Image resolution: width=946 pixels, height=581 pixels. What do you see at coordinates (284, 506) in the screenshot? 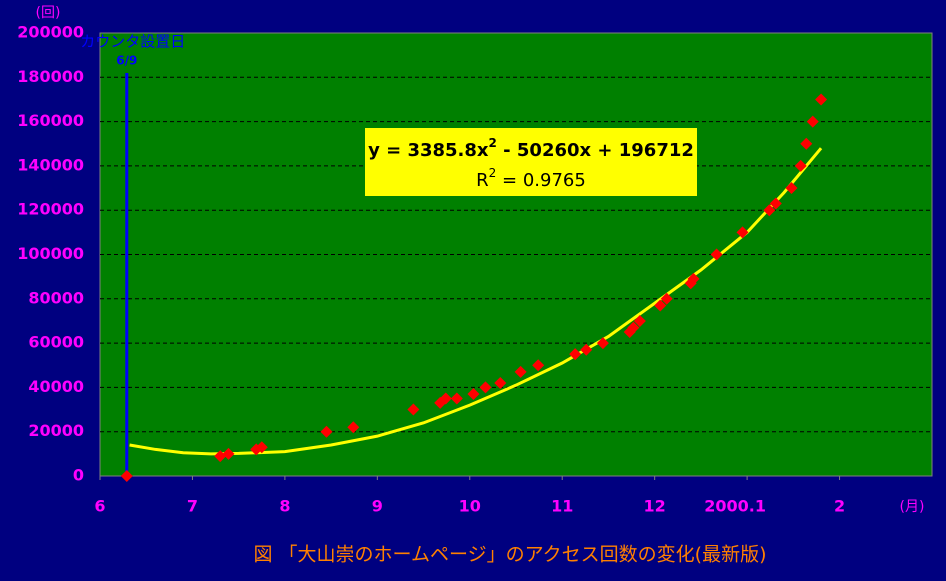
I see `x-tick-label: 8` at bounding box center [284, 506].